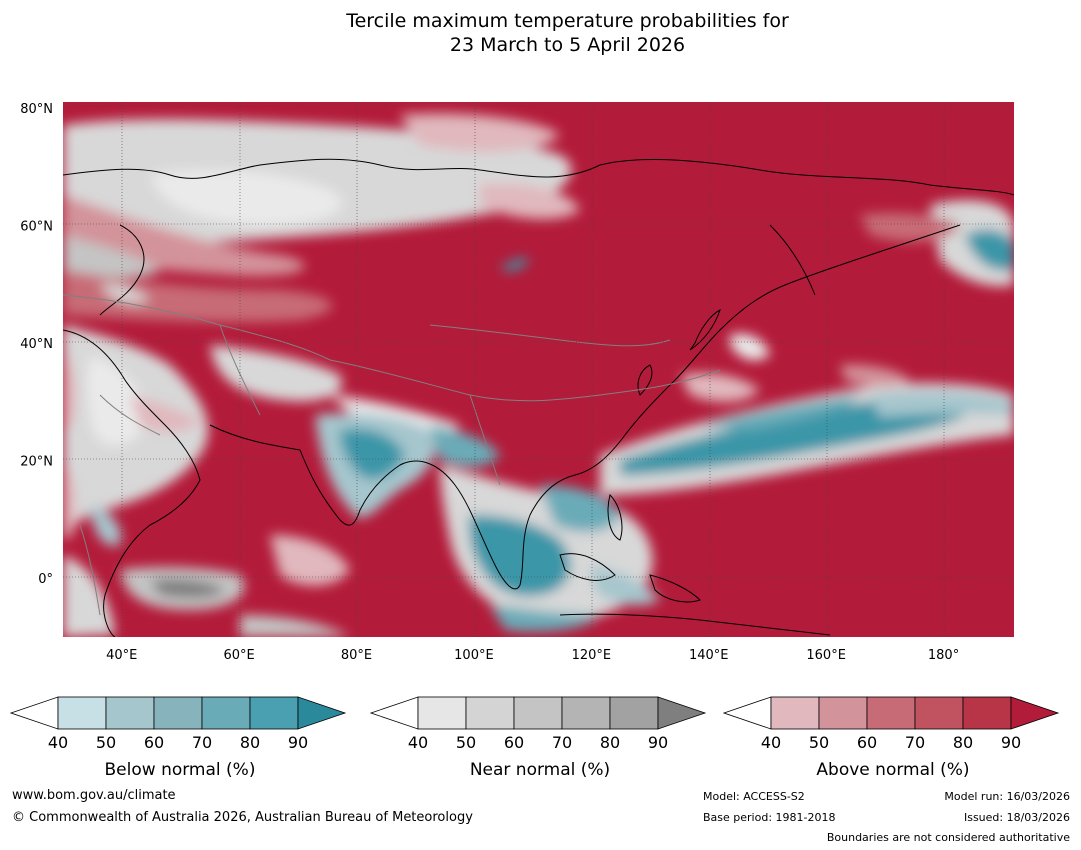 The width and height of the screenshot is (1081, 850). Describe the element at coordinates (769, 817) in the screenshot. I see `base-period-text: Base period: 1981-2018` at that location.